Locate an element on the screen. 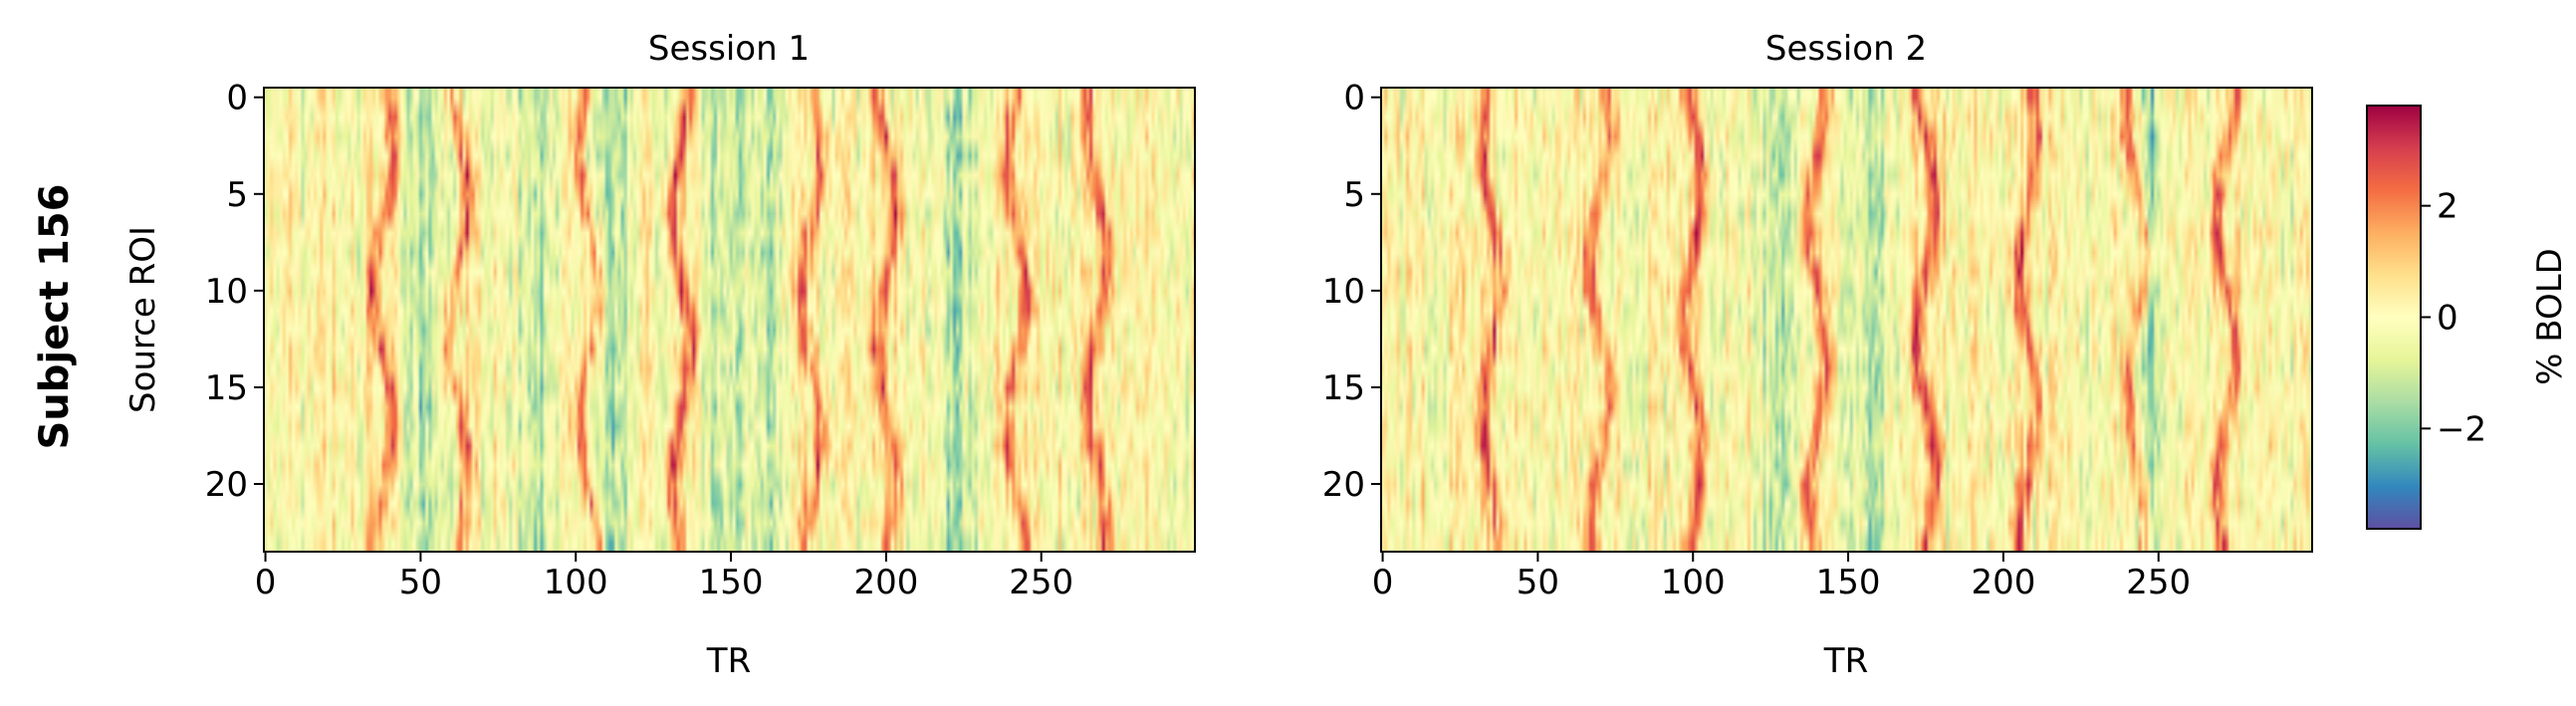  colorbar-ticks: −2 0 2 is located at coordinates (2453, 318).